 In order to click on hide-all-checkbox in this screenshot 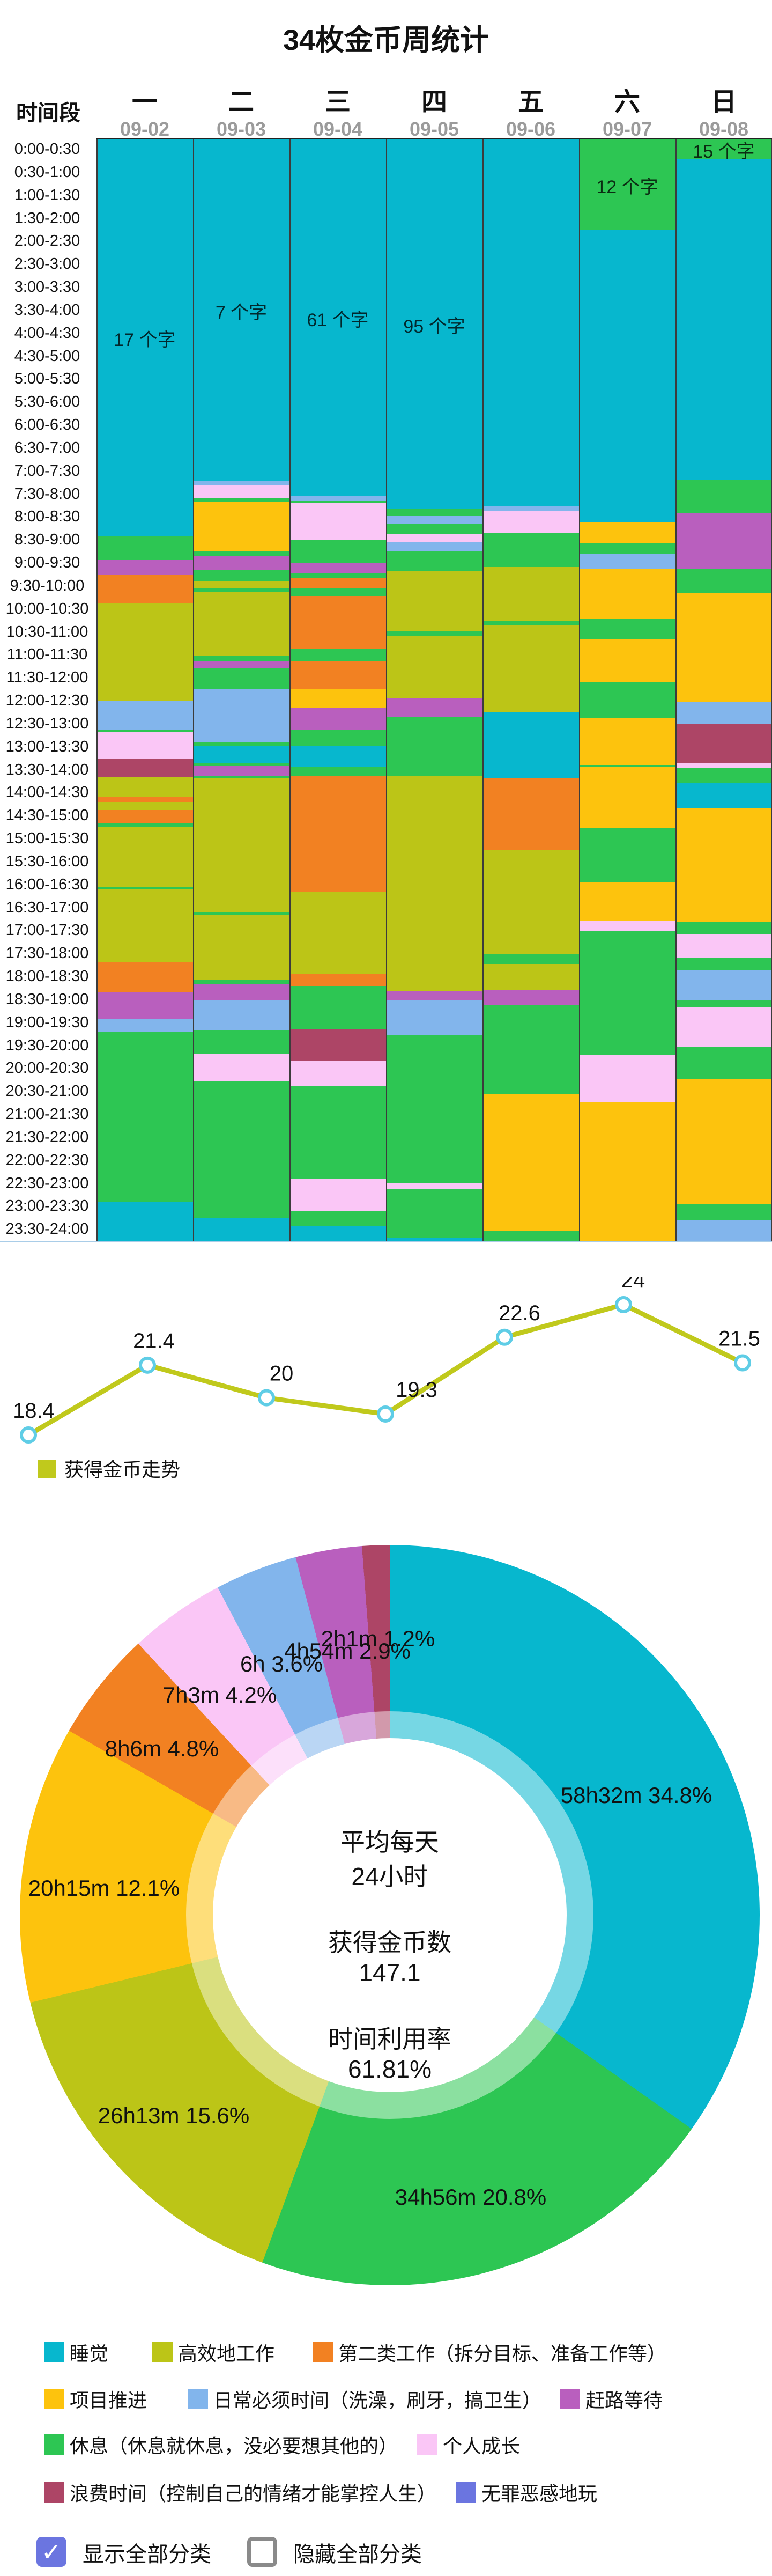, I will do `click(262, 2552)`.